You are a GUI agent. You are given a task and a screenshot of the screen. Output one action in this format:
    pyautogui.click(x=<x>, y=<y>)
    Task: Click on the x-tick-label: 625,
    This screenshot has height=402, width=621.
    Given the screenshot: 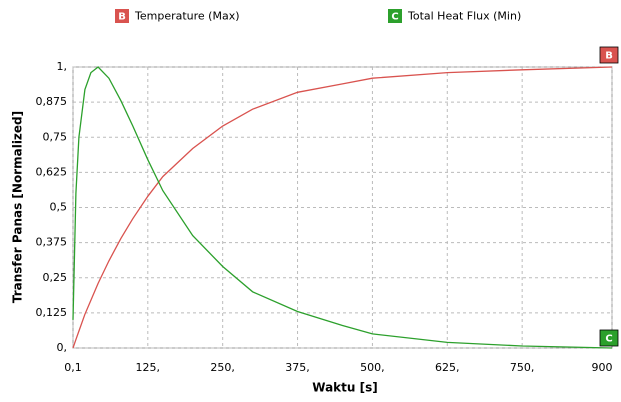 What is the action you would take?
    pyautogui.click(x=447, y=367)
    